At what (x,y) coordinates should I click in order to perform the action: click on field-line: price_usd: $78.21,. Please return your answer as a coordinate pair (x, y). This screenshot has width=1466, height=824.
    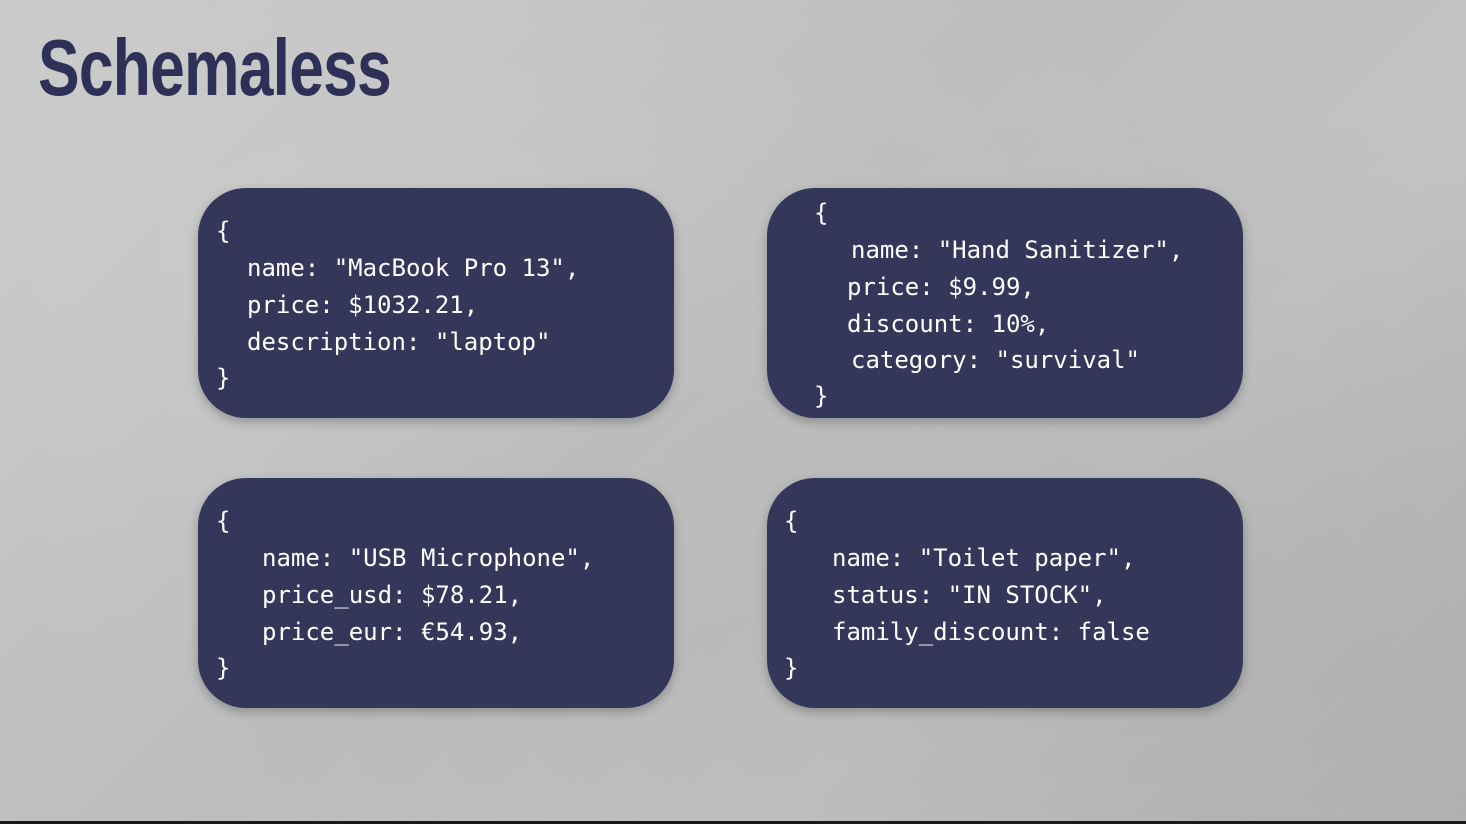
    Looking at the image, I should click on (392, 595).